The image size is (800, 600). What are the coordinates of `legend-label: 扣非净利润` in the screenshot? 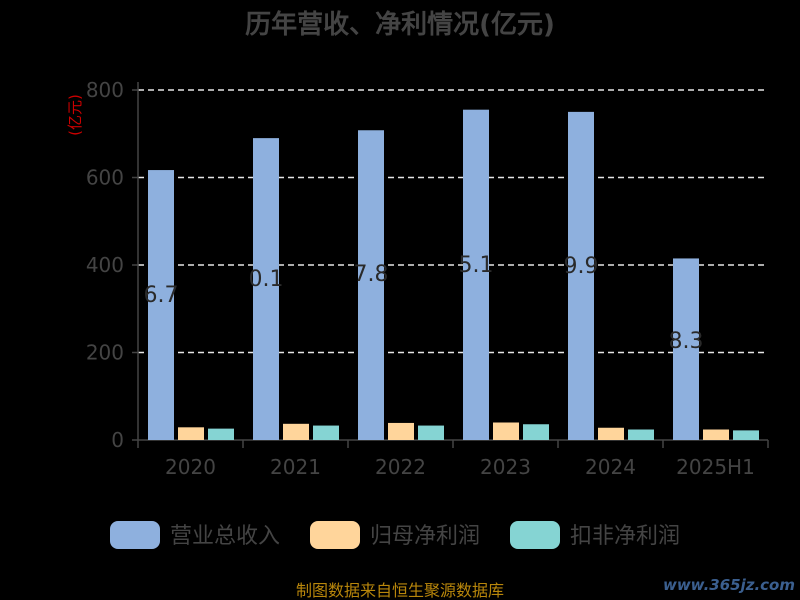 It's located at (625, 536).